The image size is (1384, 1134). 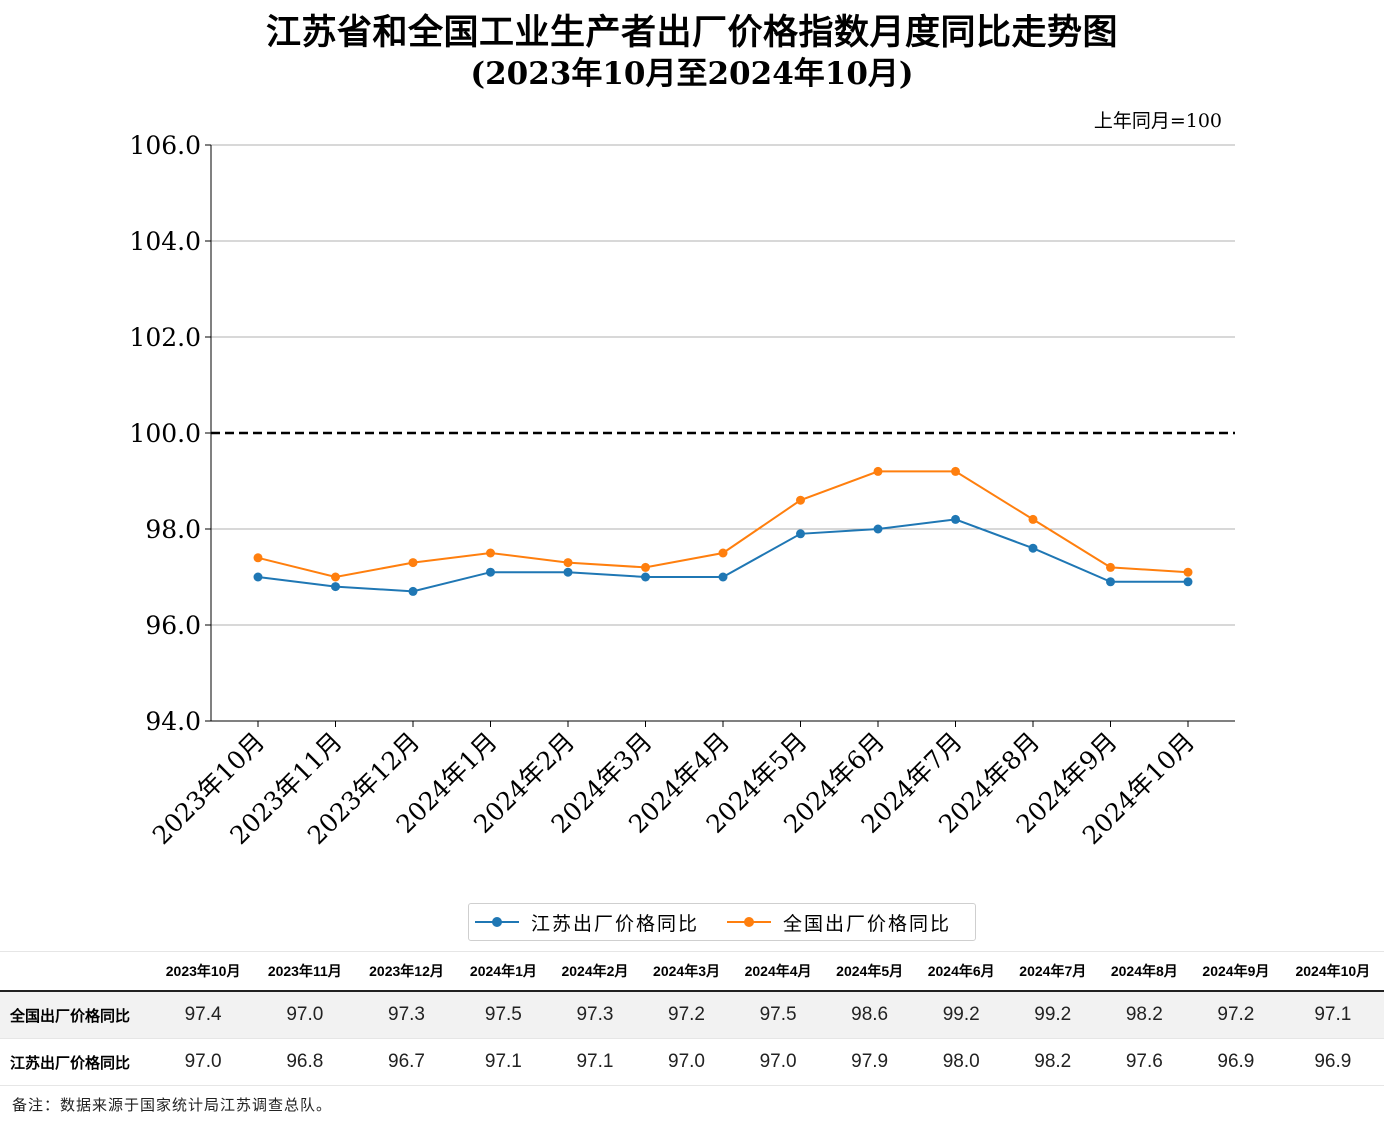 What do you see at coordinates (1333, 971) in the screenshot?
I see `table-header-cell: 2024年10月` at bounding box center [1333, 971].